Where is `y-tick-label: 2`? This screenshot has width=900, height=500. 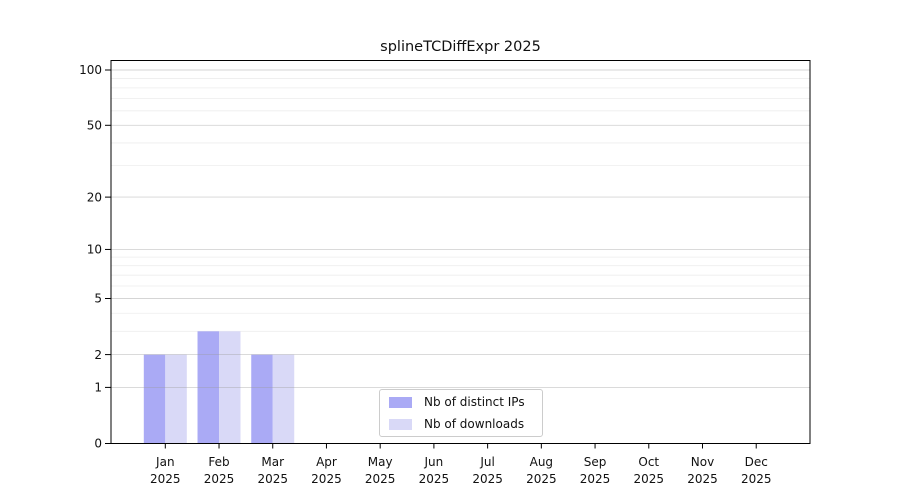 y-tick-label: 2 is located at coordinates (98, 355).